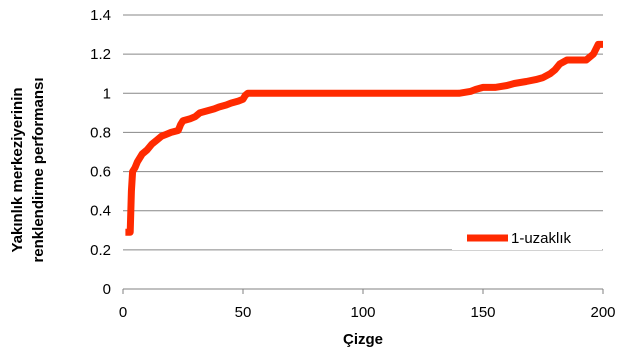 This screenshot has height=352, width=624. Describe the element at coordinates (243, 312) in the screenshot. I see `x-tick-label: 50` at that location.